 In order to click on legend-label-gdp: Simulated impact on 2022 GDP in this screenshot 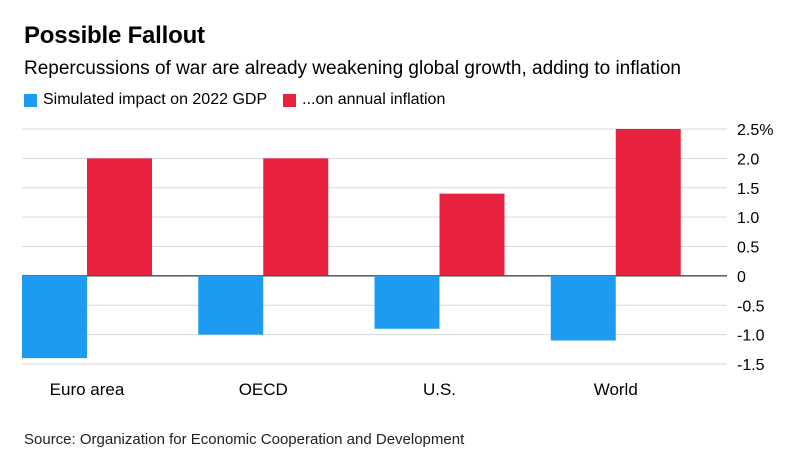, I will do `click(155, 99)`.